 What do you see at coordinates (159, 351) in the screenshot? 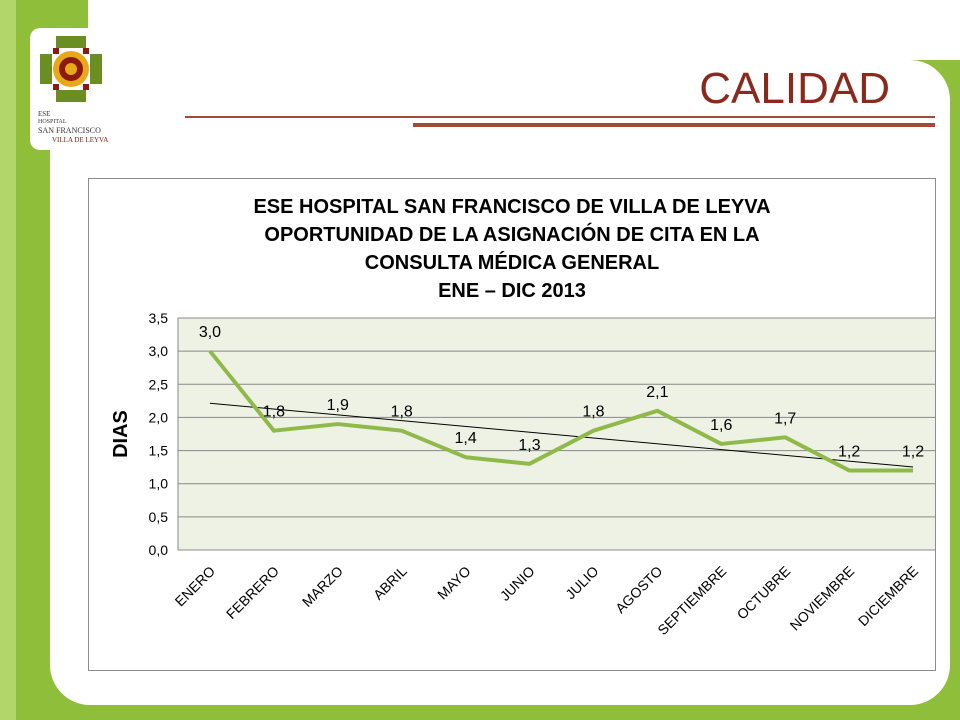
I see `y-tick-label: 3,0` at bounding box center [159, 351].